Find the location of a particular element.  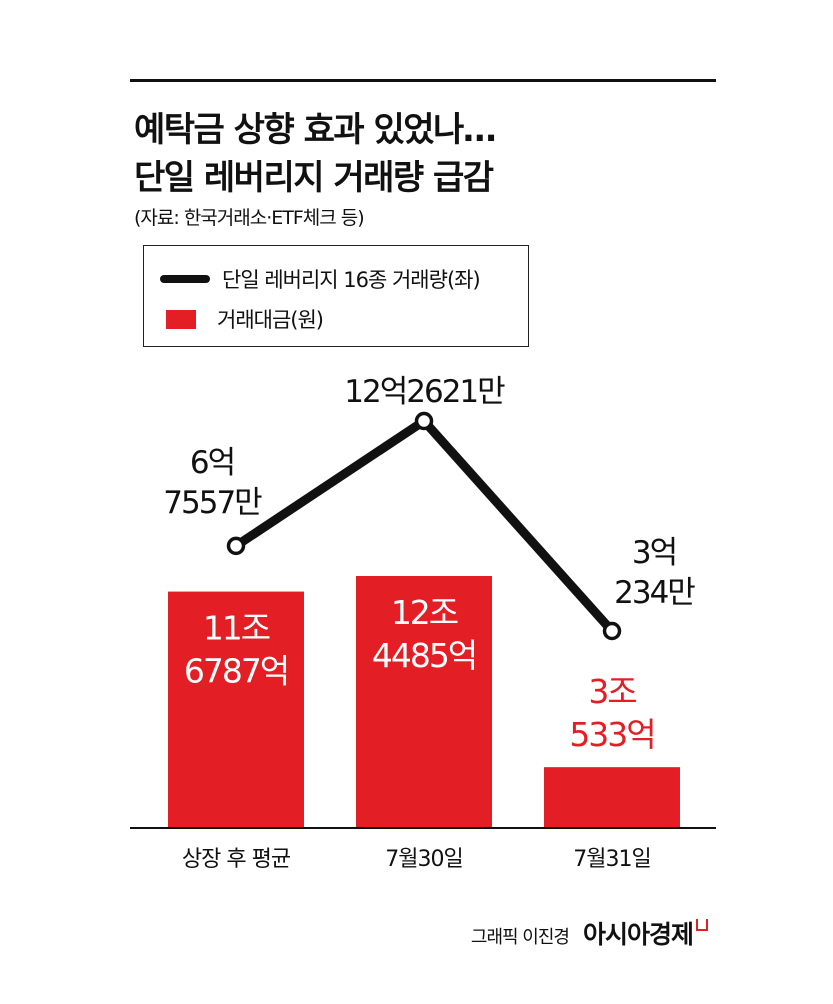

legend-line-swatch is located at coordinates (185, 279).